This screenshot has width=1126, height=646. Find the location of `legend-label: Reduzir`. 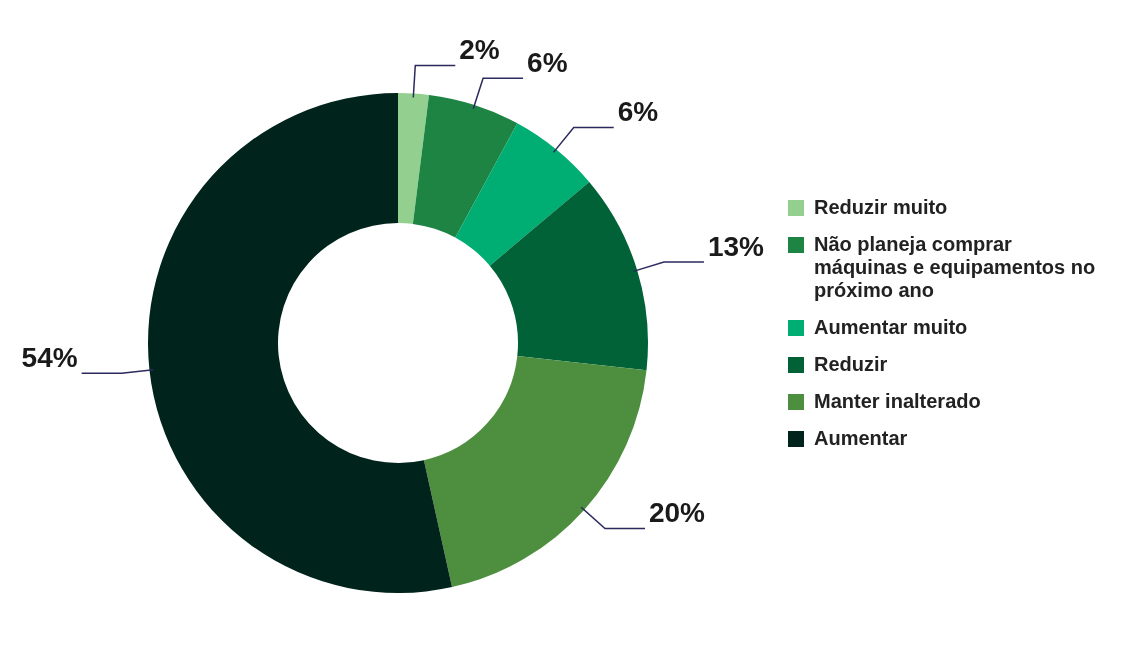

legend-label: Reduzir is located at coordinates (851, 364).